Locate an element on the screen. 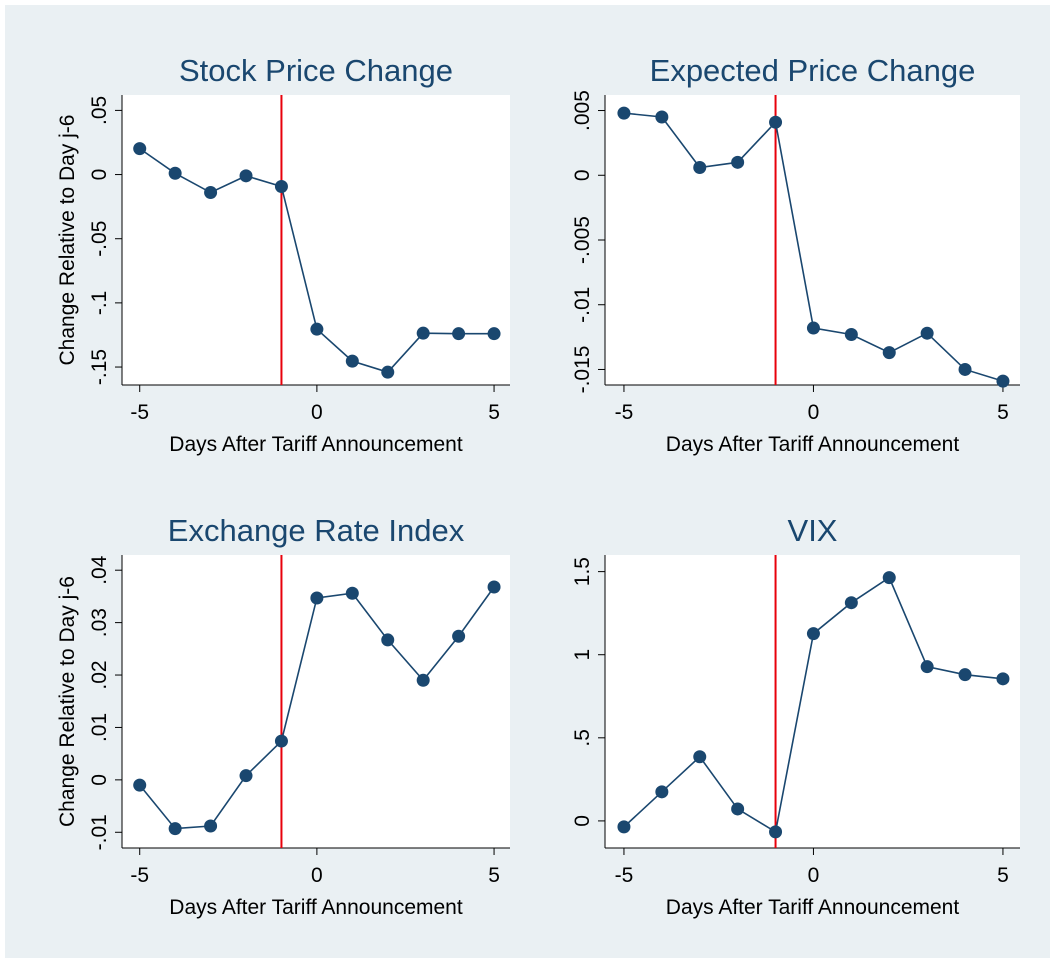 This screenshot has height=963, width=1055. y-tick-label: 1.5 is located at coordinates (582, 571).